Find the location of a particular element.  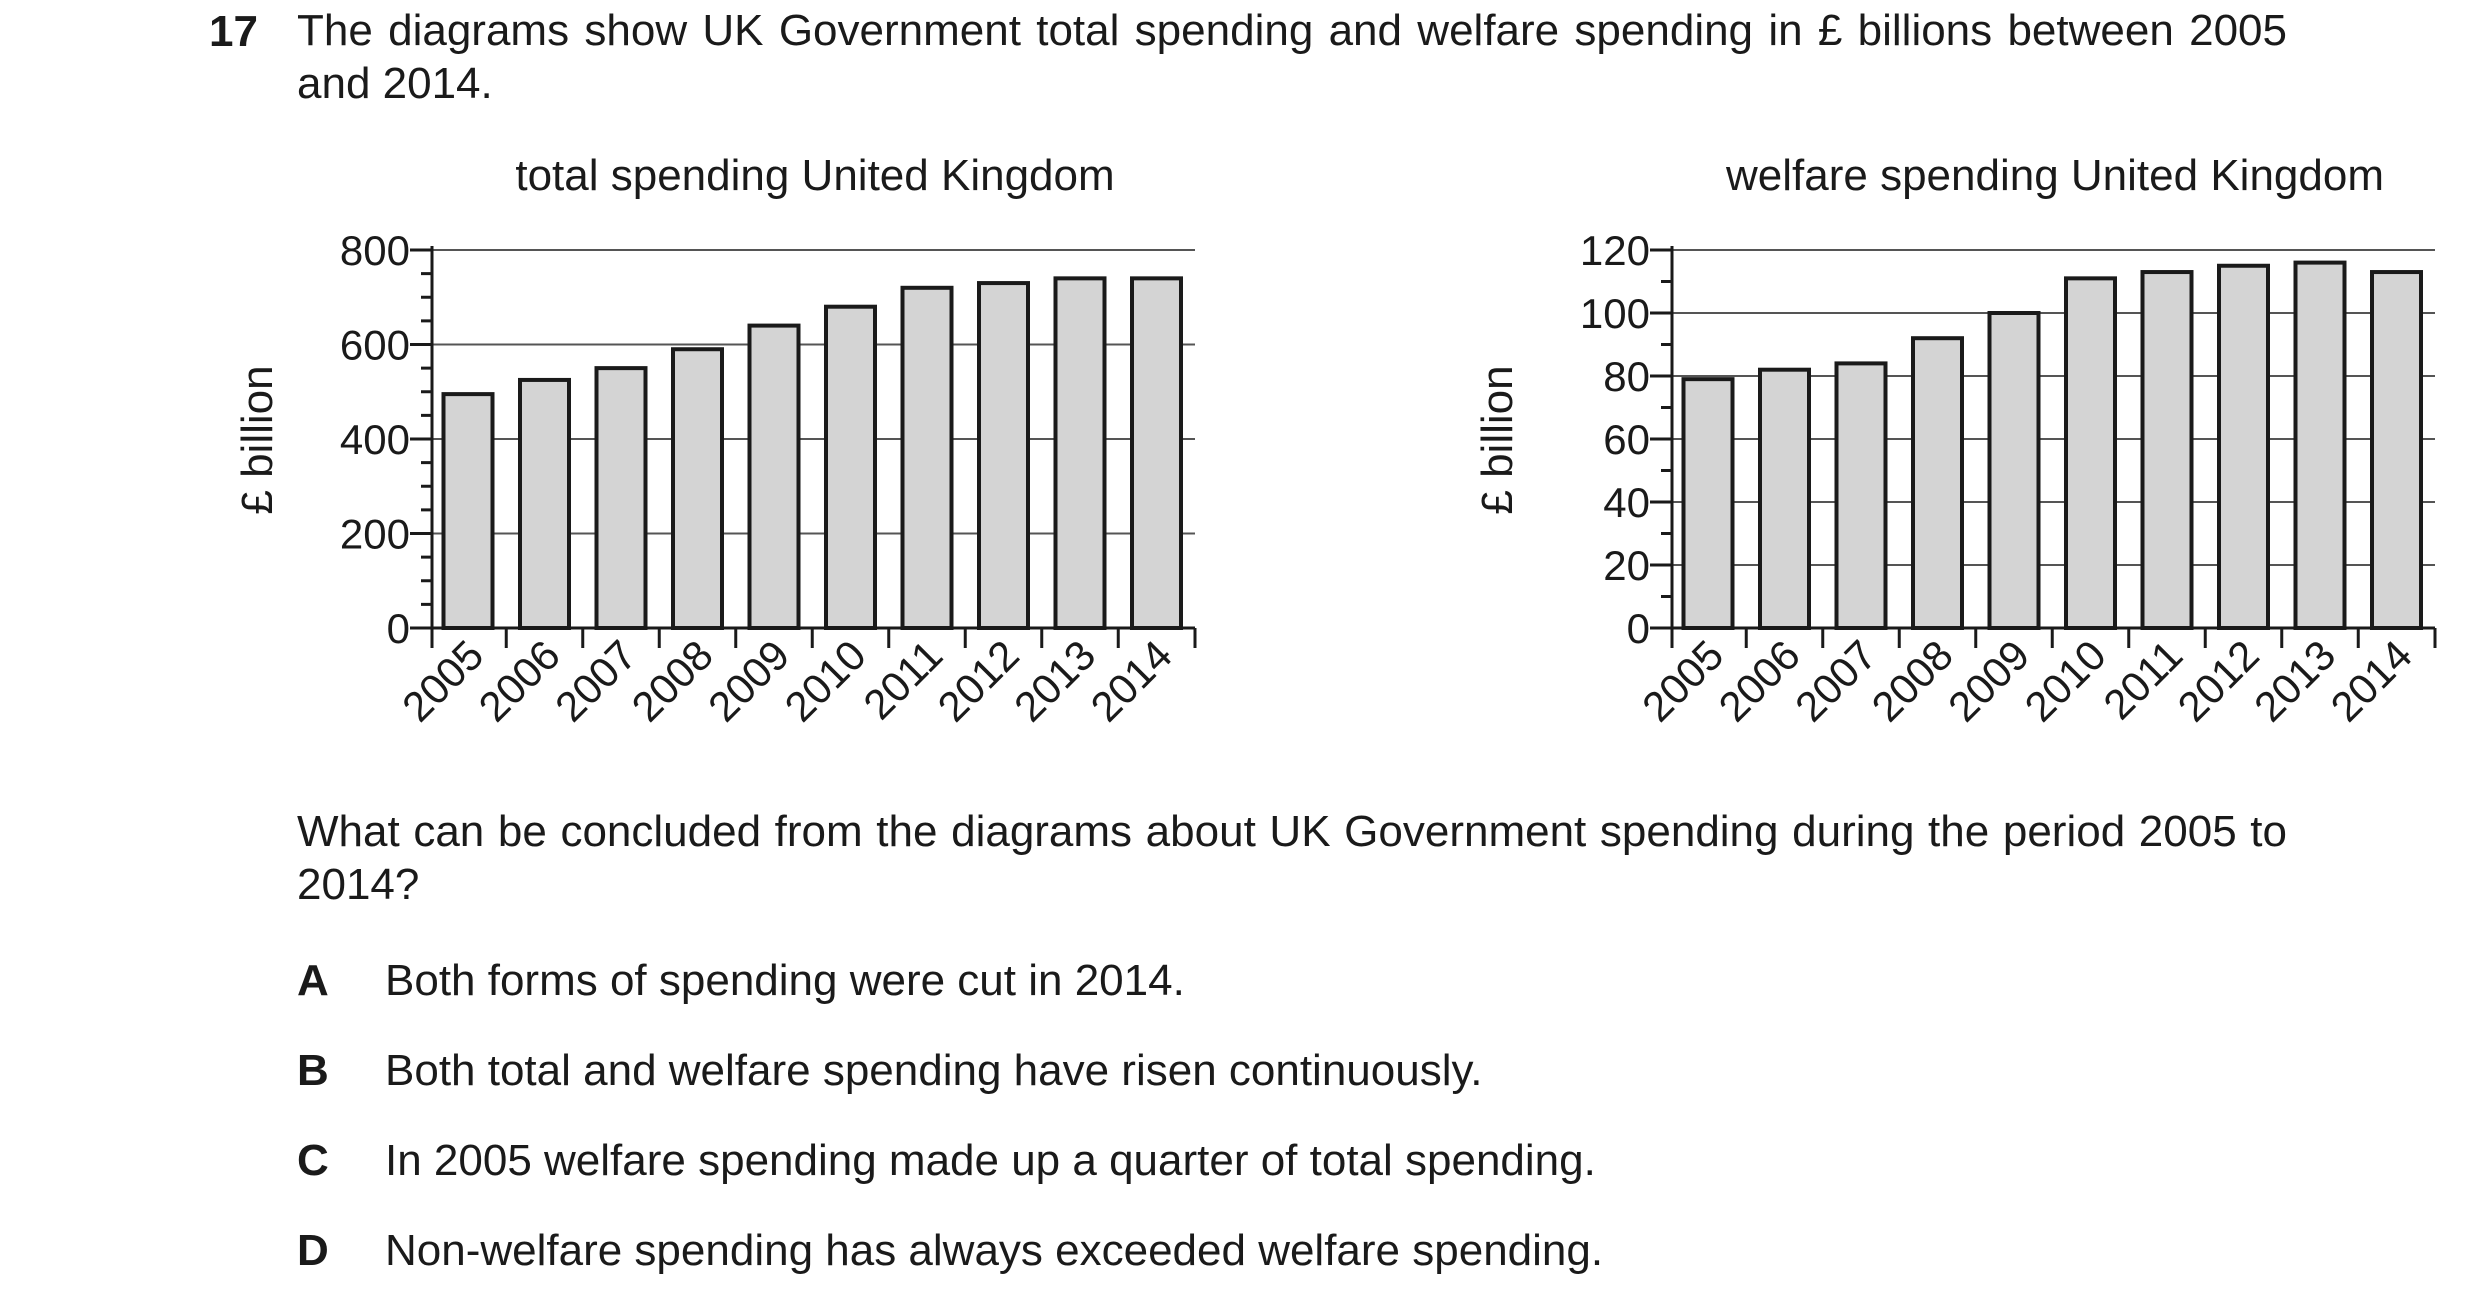

question-number: 17 is located at coordinates (233, 31).